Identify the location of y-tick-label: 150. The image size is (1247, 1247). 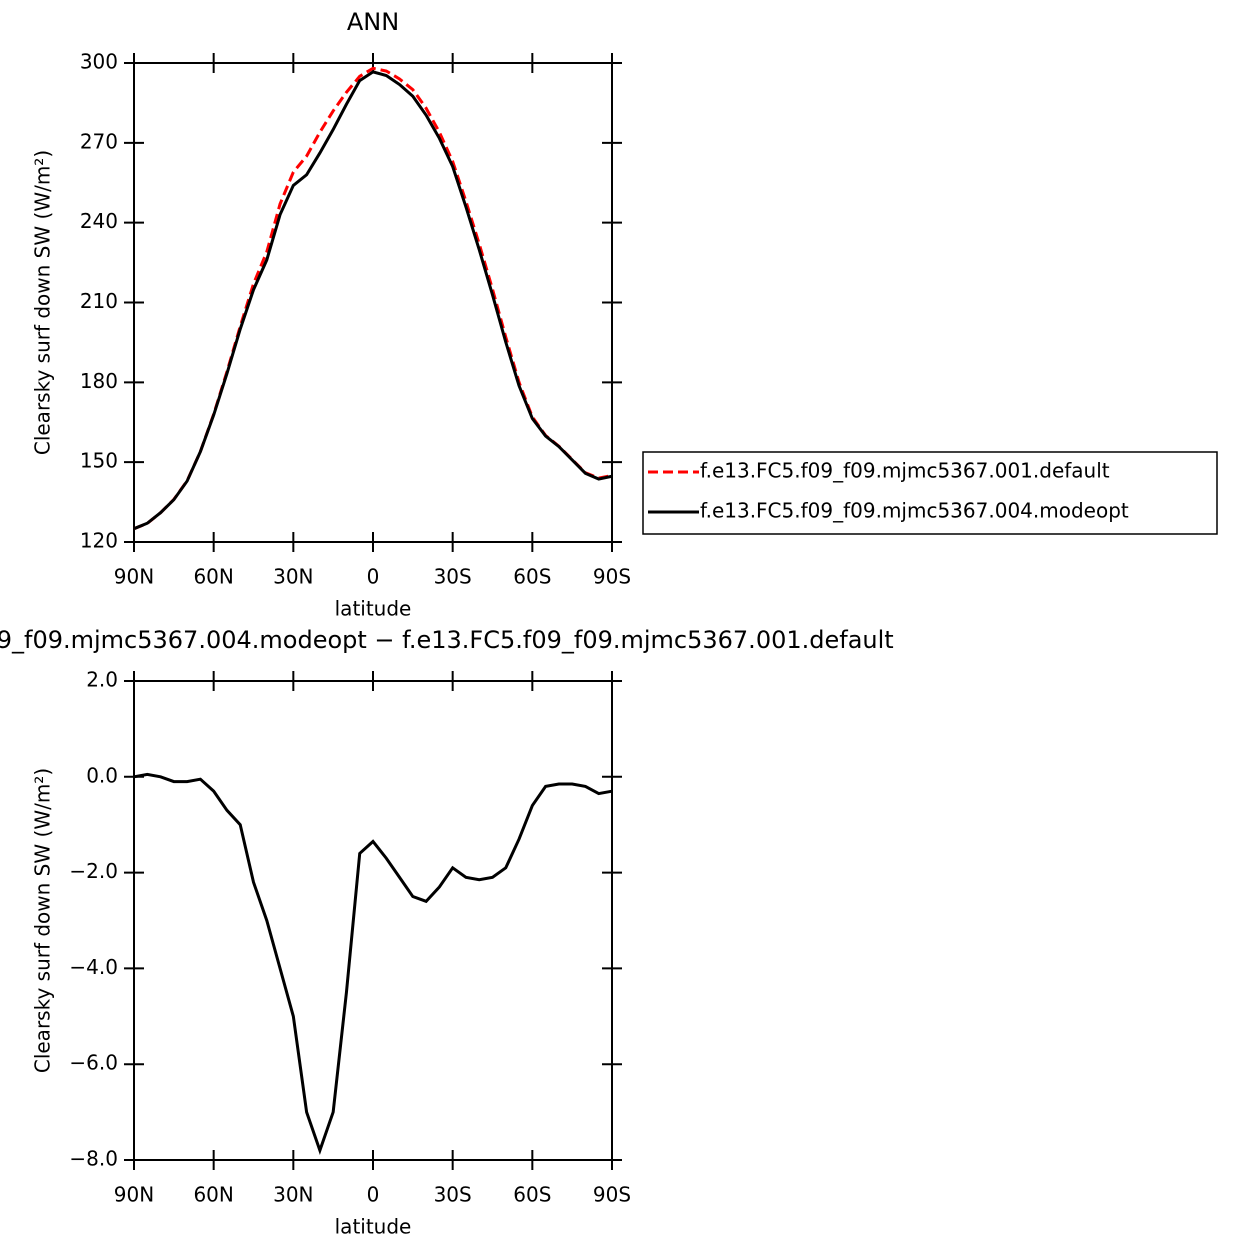
(99, 461).